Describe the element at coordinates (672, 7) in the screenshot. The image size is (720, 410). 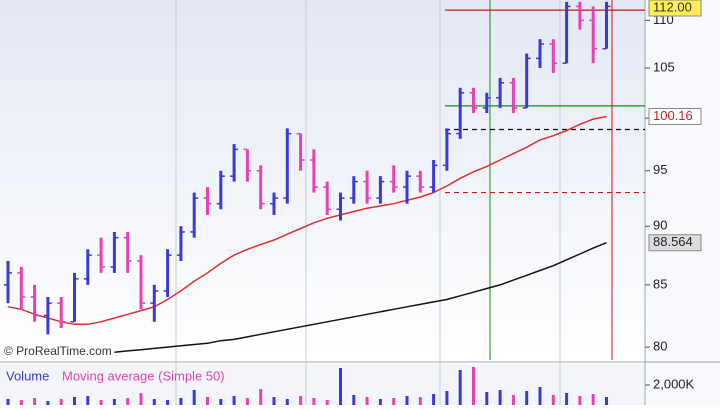
I see `last-value-label: 112.00` at that location.